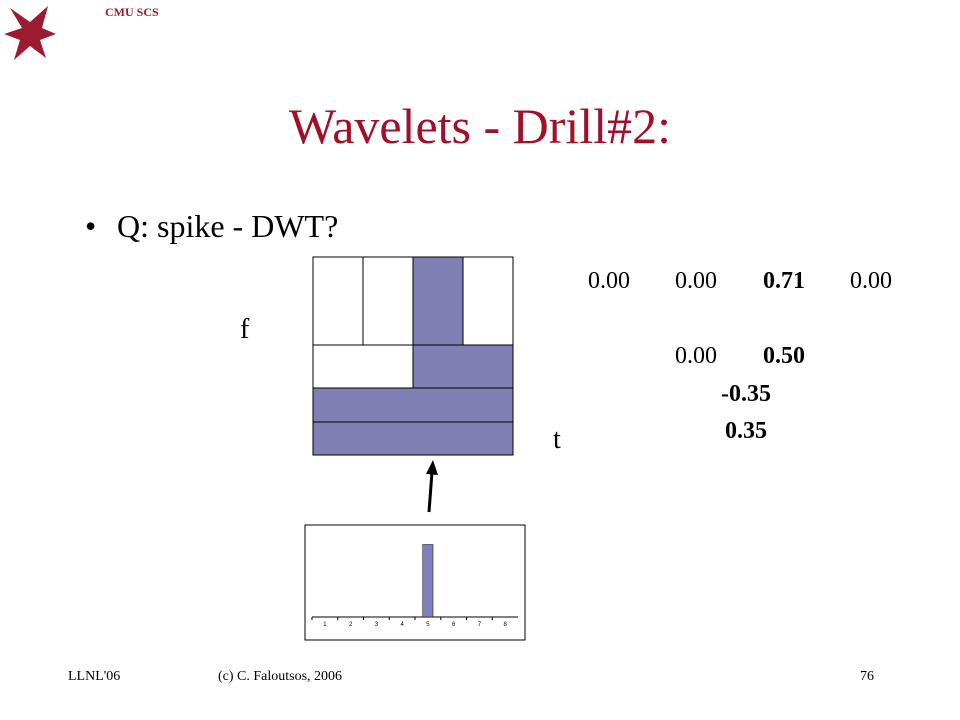  Describe the element at coordinates (867, 676) in the screenshot. I see `footer-right: 76` at that location.